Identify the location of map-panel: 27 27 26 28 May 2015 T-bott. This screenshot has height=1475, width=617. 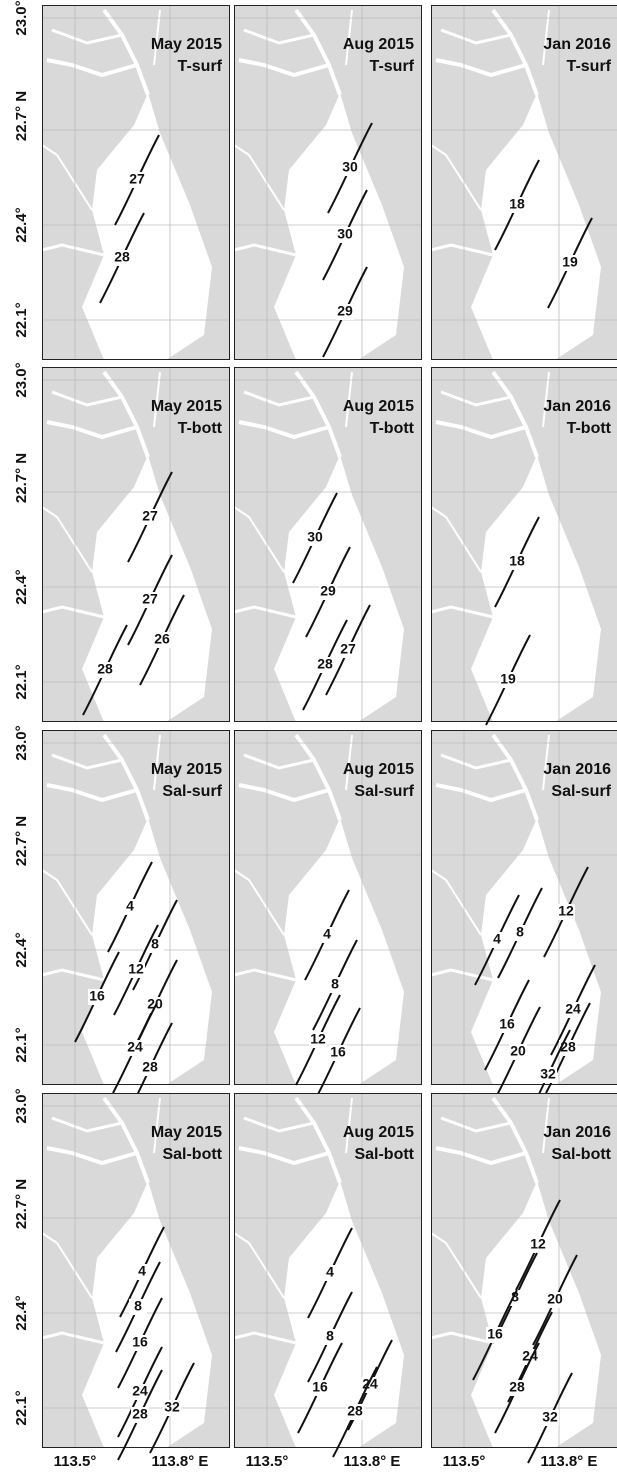
(136, 544).